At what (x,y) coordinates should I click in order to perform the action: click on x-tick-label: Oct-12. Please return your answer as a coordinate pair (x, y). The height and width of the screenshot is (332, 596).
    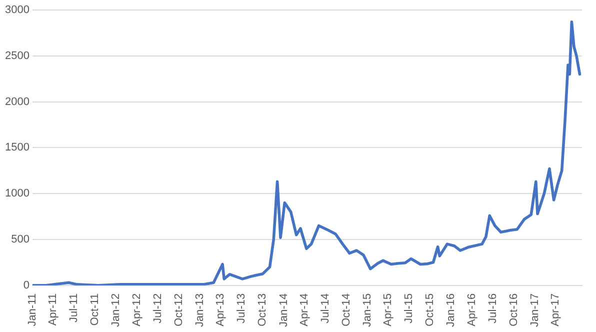
    Looking at the image, I should click on (178, 309).